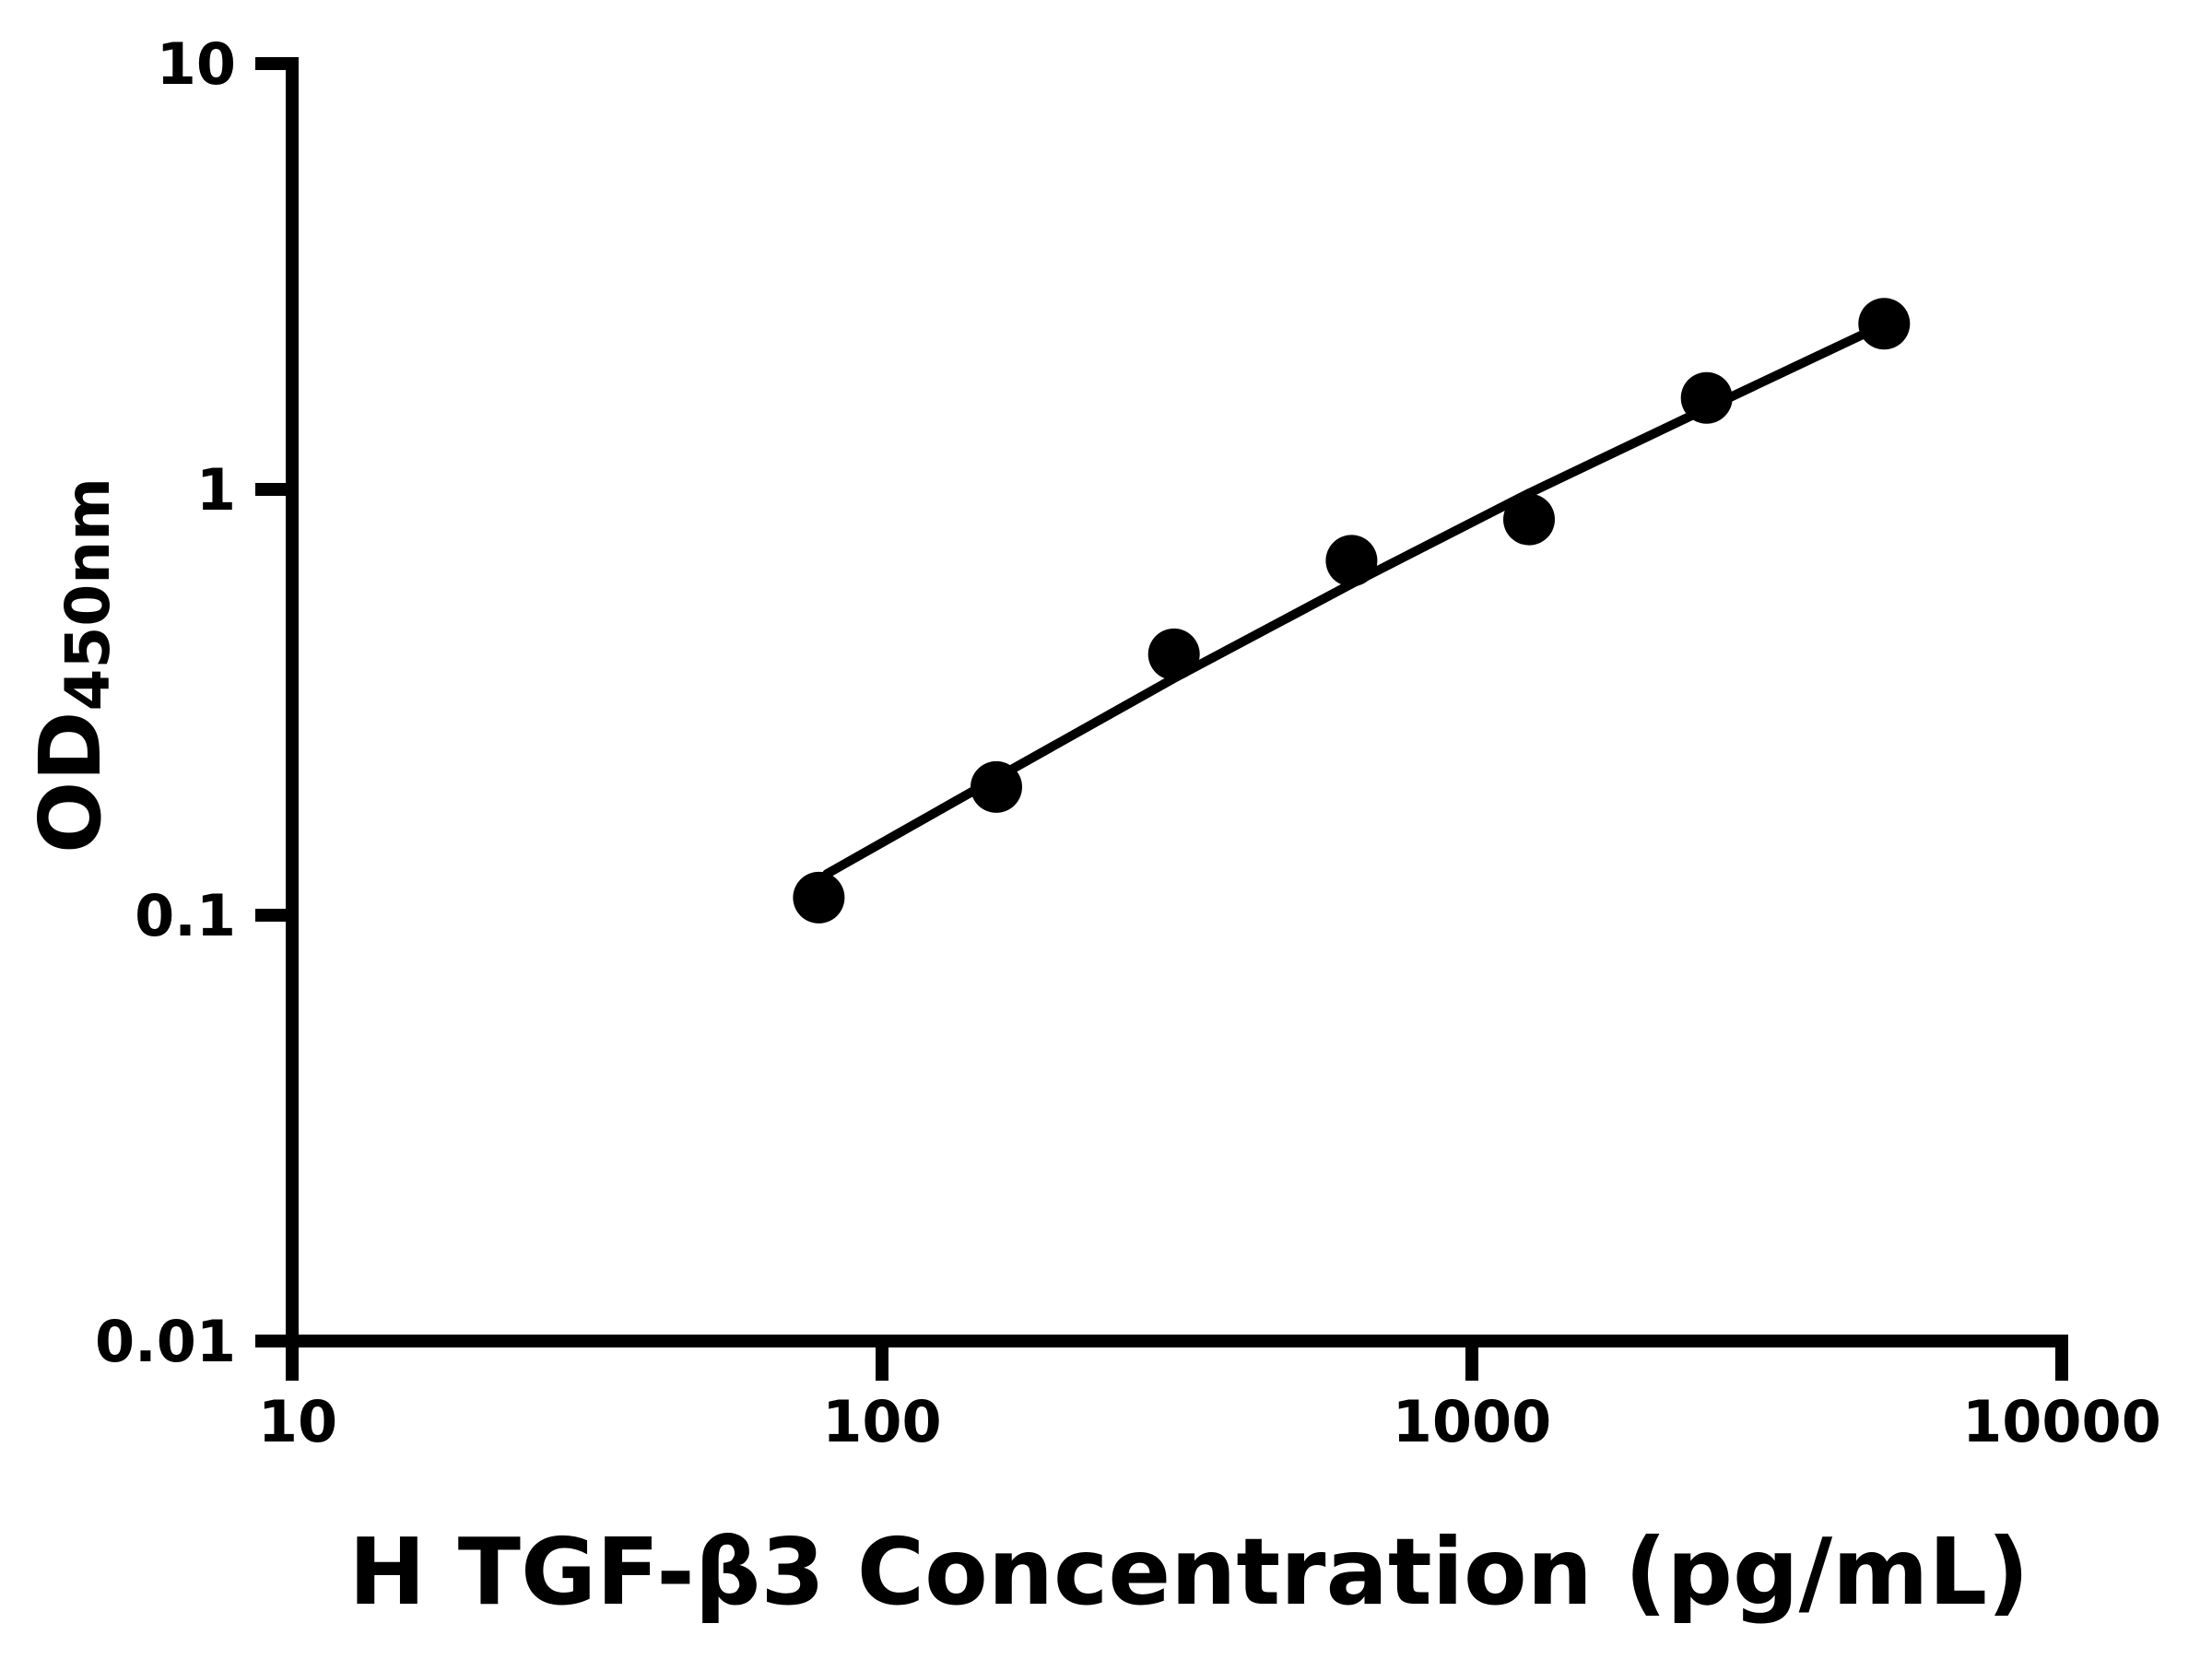 This screenshot has height=1659, width=2212. I want to click on y-axis-title: OD450nm, so click(72, 665).